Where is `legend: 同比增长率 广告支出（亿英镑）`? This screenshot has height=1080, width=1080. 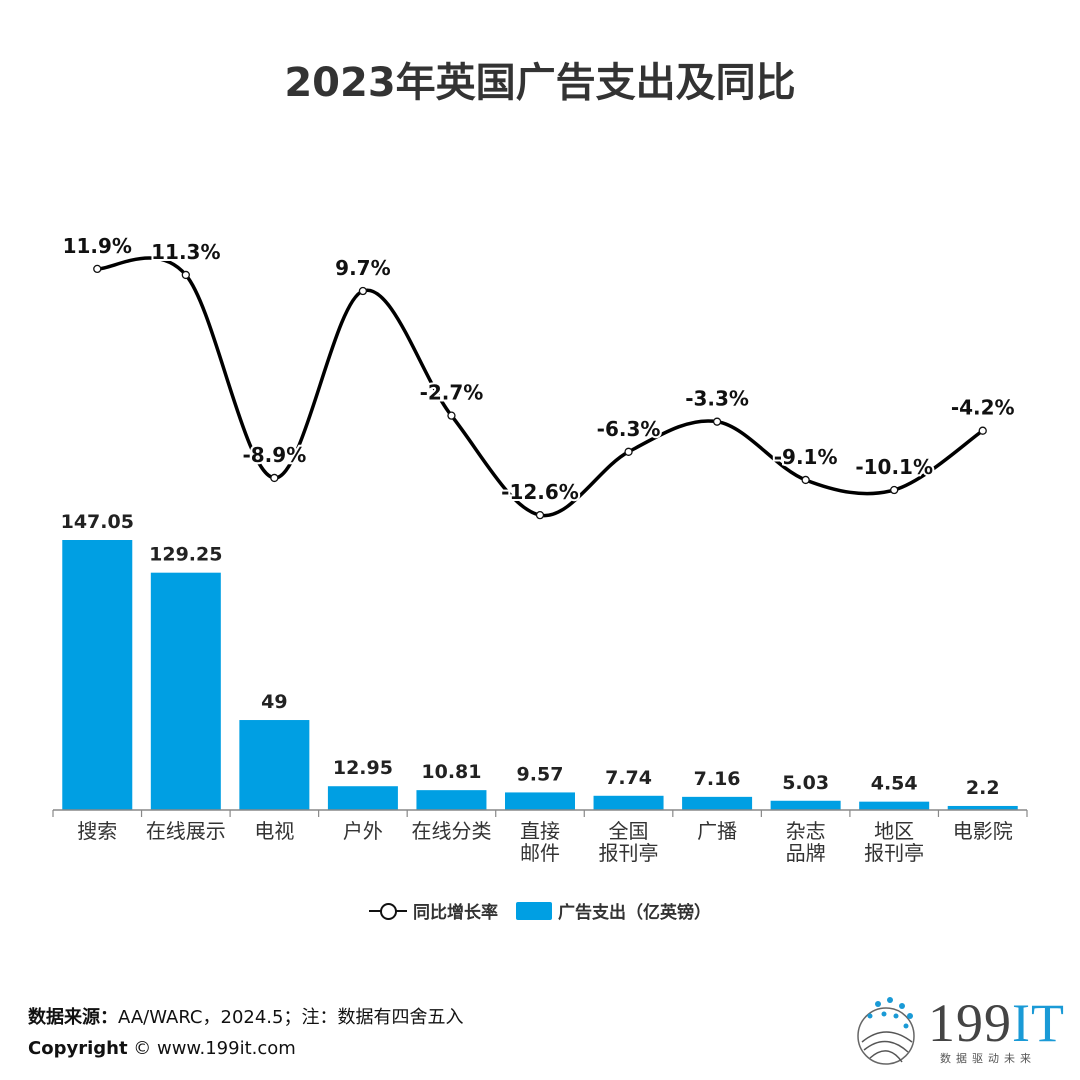
legend: 同比增长率 广告支出（亿英镑） is located at coordinates (540, 910).